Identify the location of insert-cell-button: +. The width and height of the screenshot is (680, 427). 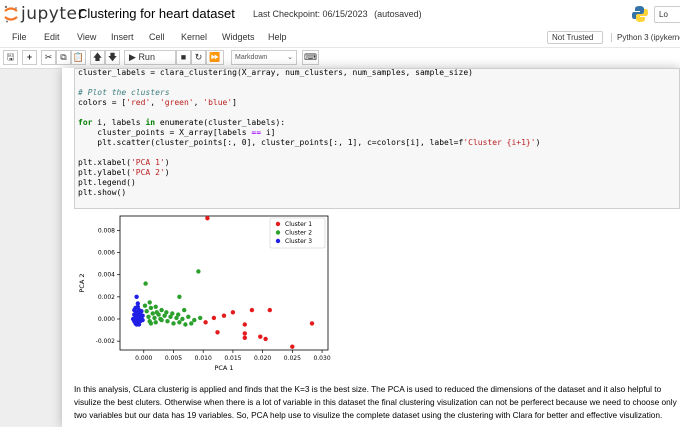
(29, 57).